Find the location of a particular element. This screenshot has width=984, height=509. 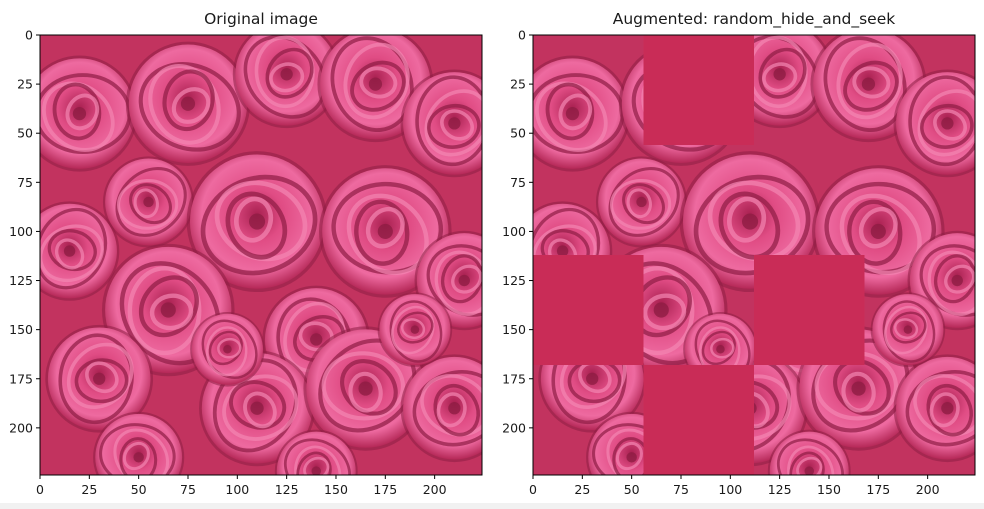

window-bottom-strip is located at coordinates (492, 506).